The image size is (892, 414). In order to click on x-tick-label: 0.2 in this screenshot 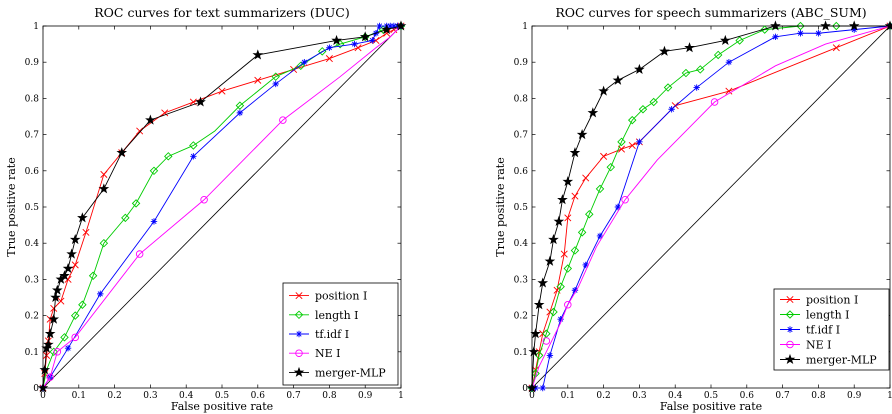, I will do `click(603, 396)`.